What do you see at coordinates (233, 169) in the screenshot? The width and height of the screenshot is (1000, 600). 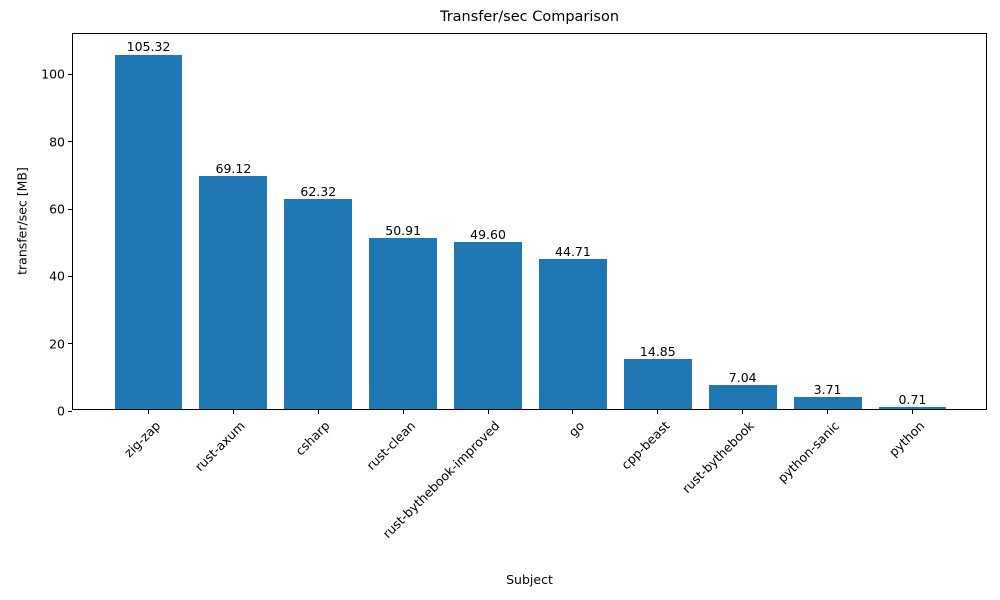 I see `bar-value-label: 69.12` at bounding box center [233, 169].